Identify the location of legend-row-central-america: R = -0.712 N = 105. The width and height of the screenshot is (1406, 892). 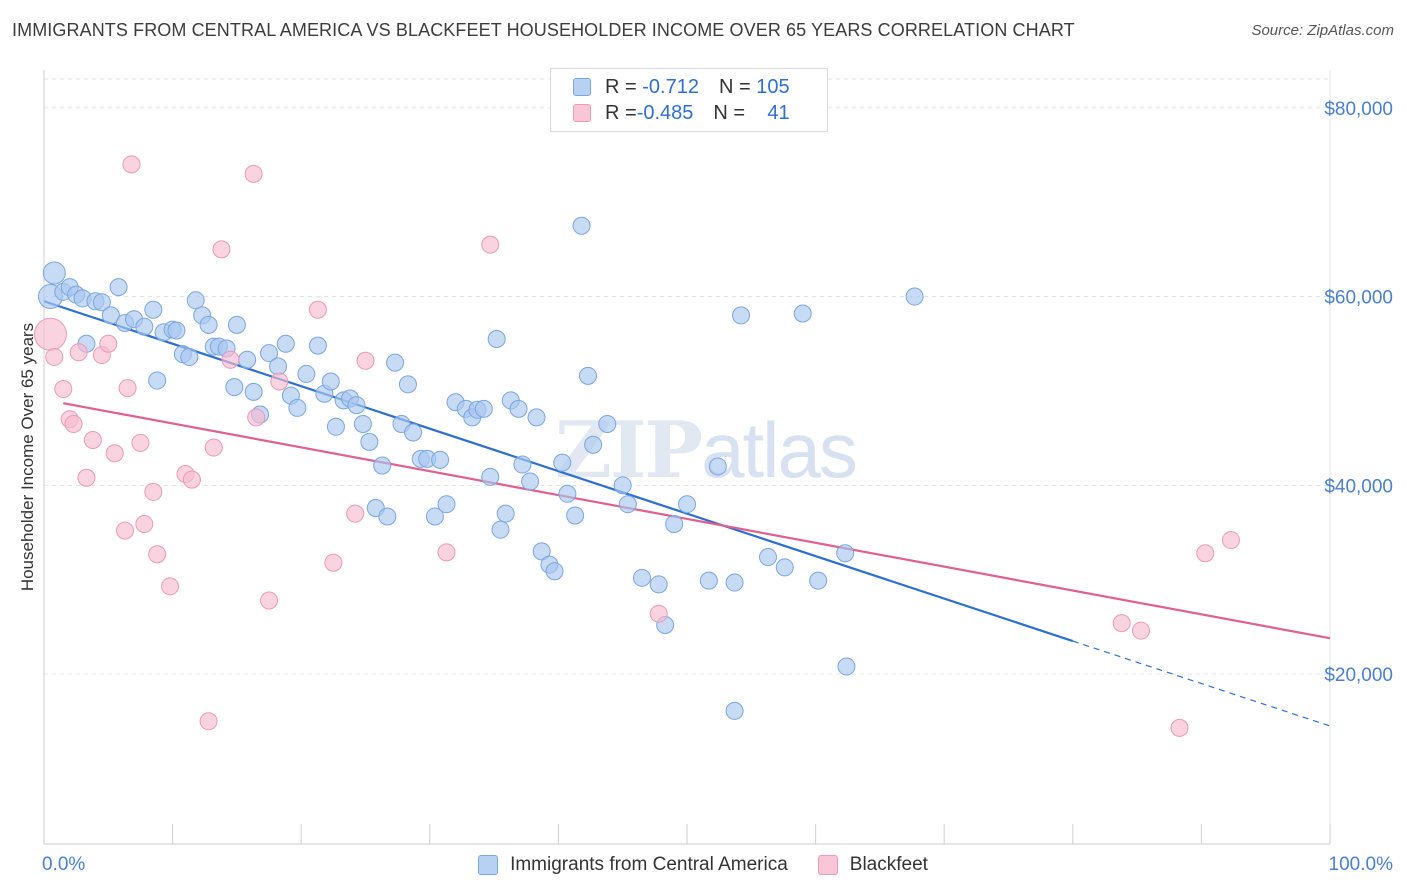
(681, 87).